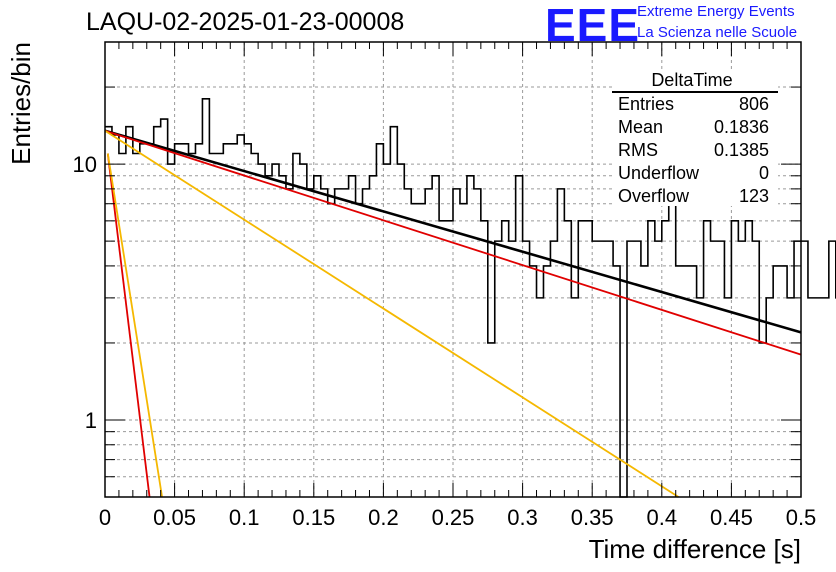  I want to click on stats-row-value: 0.1385, so click(741, 150).